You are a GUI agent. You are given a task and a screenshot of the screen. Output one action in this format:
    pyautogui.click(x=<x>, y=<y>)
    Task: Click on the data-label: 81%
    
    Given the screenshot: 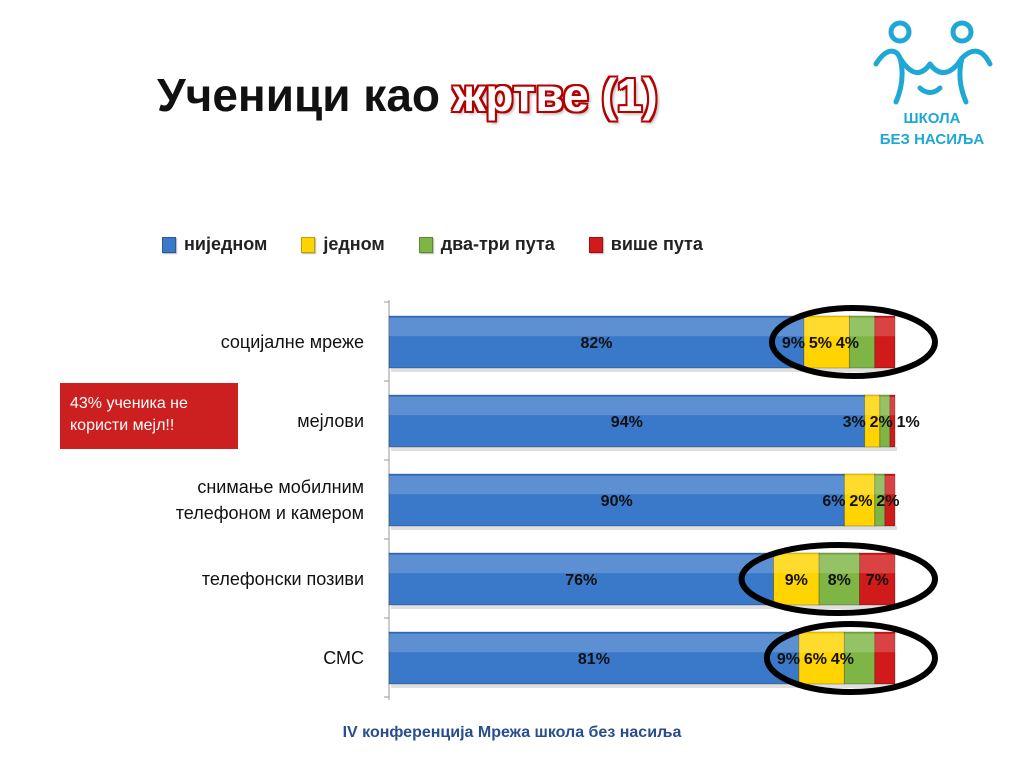 What is the action you would take?
    pyautogui.click(x=594, y=659)
    